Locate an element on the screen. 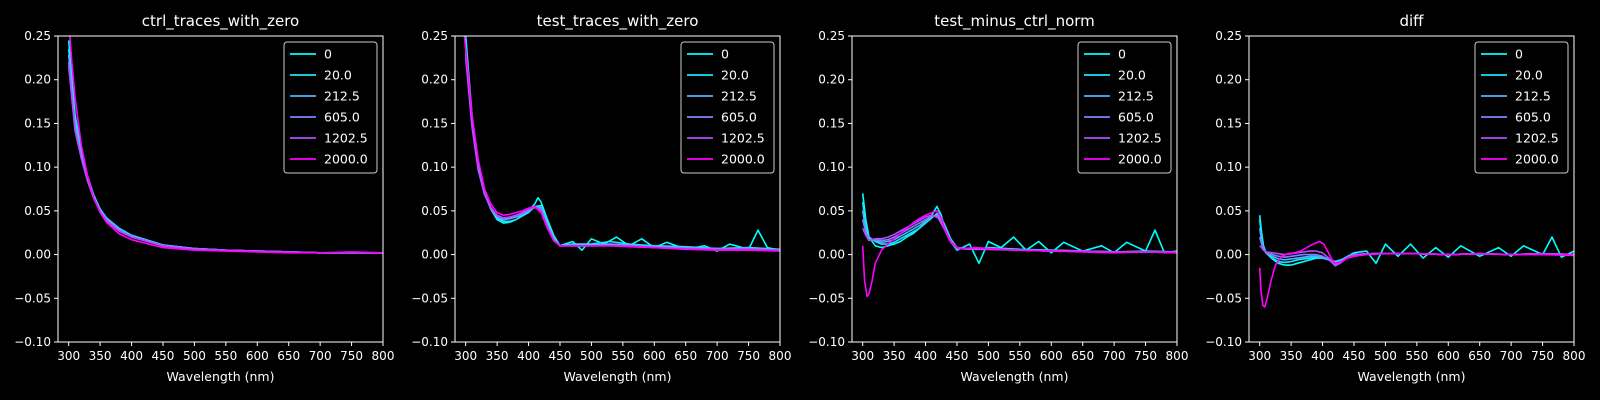  chart-title: ctrl_traces_with_zero is located at coordinates (220, 21).